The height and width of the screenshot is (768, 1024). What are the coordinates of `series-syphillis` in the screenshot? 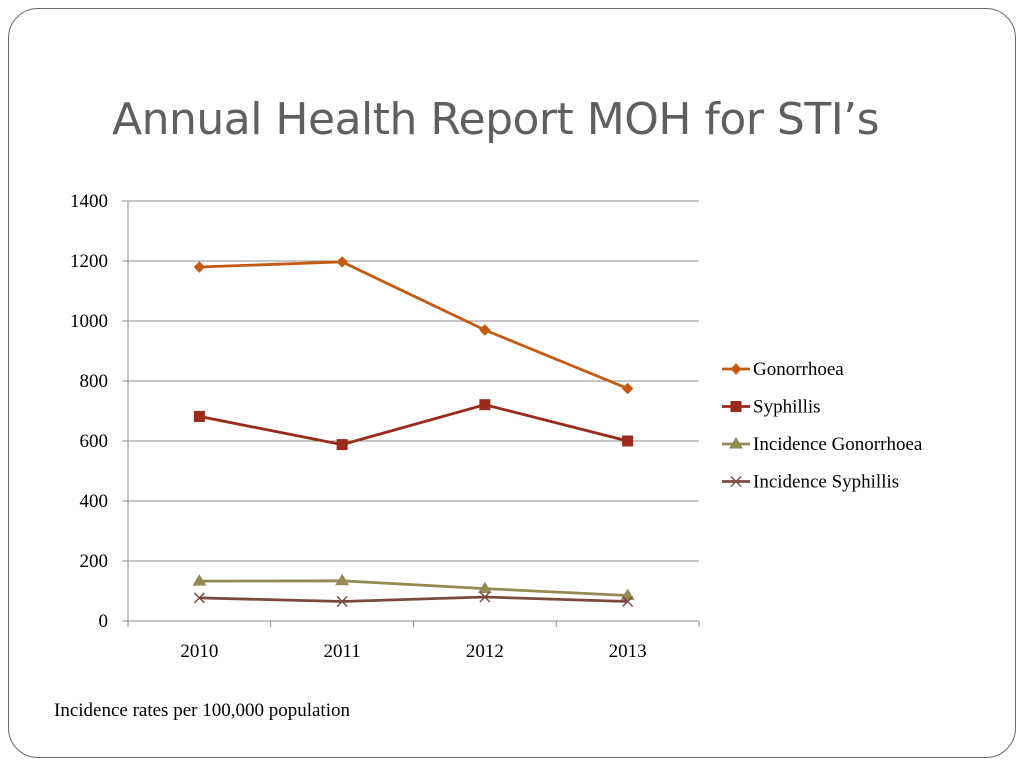 It's located at (413, 425).